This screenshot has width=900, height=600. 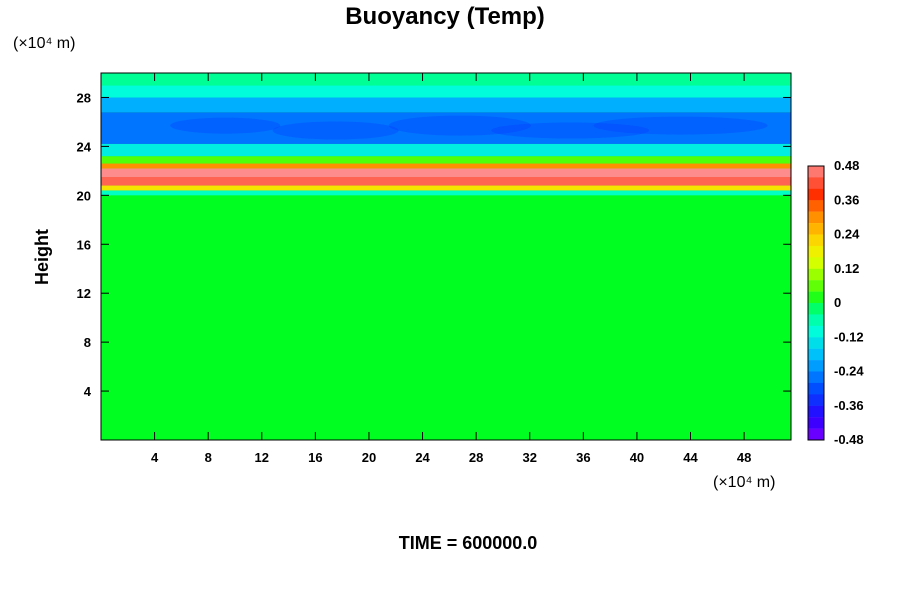 I want to click on colorbar-label: -0.48, so click(x=849, y=439).